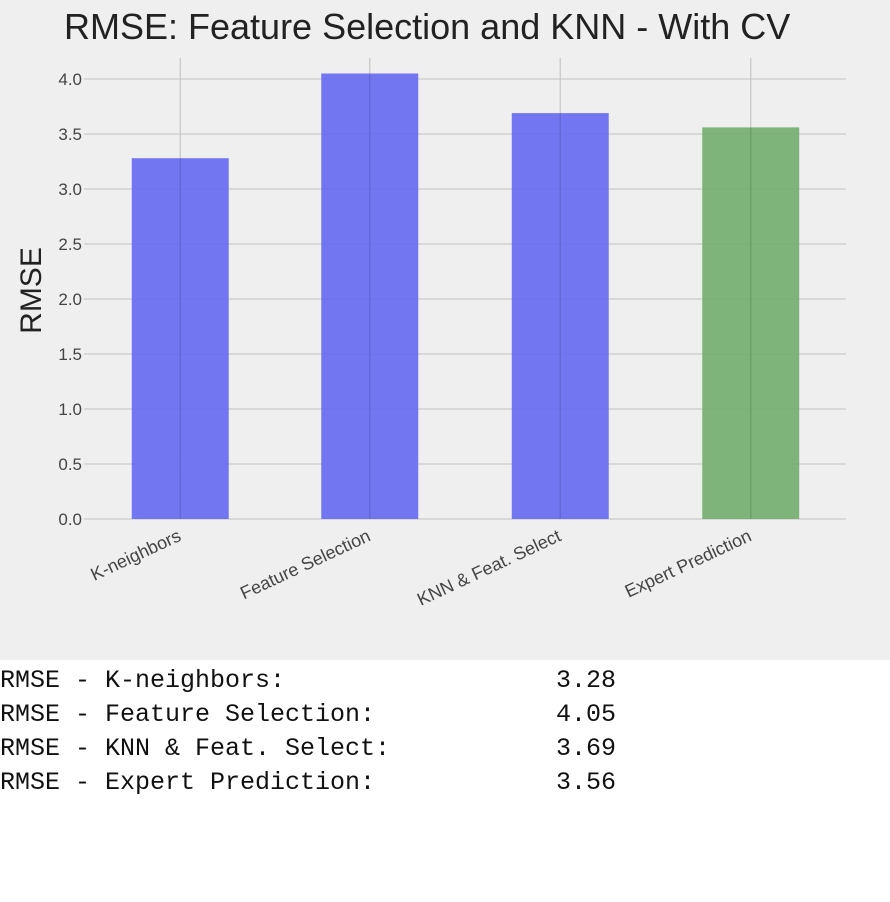 The image size is (890, 902). Describe the element at coordinates (586, 714) in the screenshot. I see `output-value: 4.05` at that location.